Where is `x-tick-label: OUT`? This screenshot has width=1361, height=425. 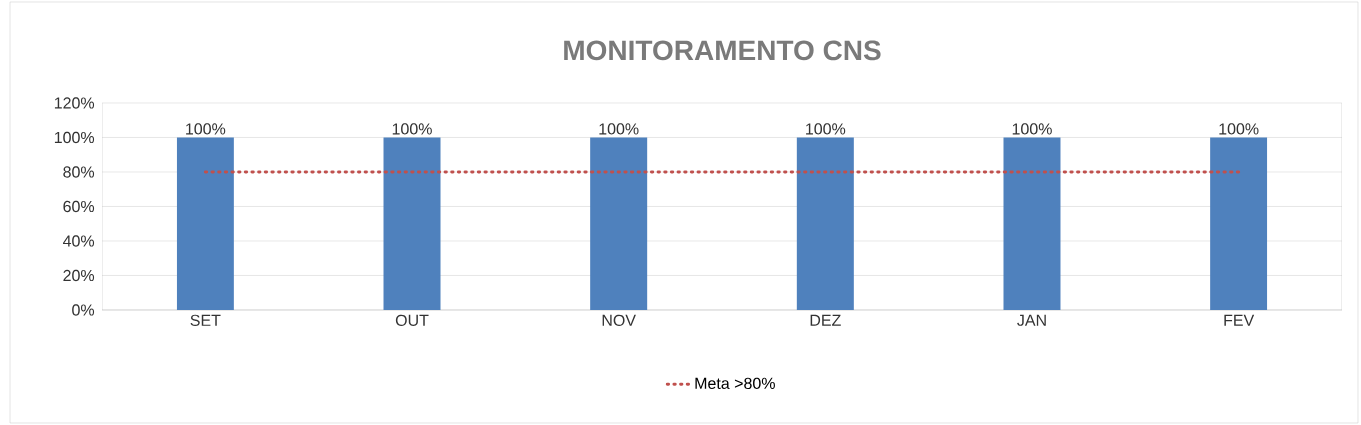
x-tick-label: OUT is located at coordinates (412, 320).